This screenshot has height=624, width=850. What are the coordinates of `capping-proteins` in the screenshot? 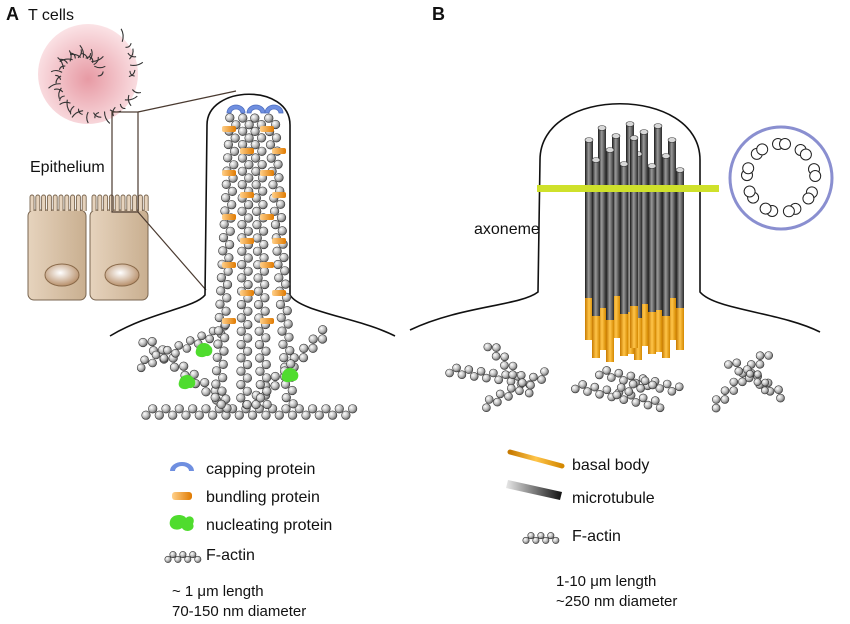 It's located at (255, 109).